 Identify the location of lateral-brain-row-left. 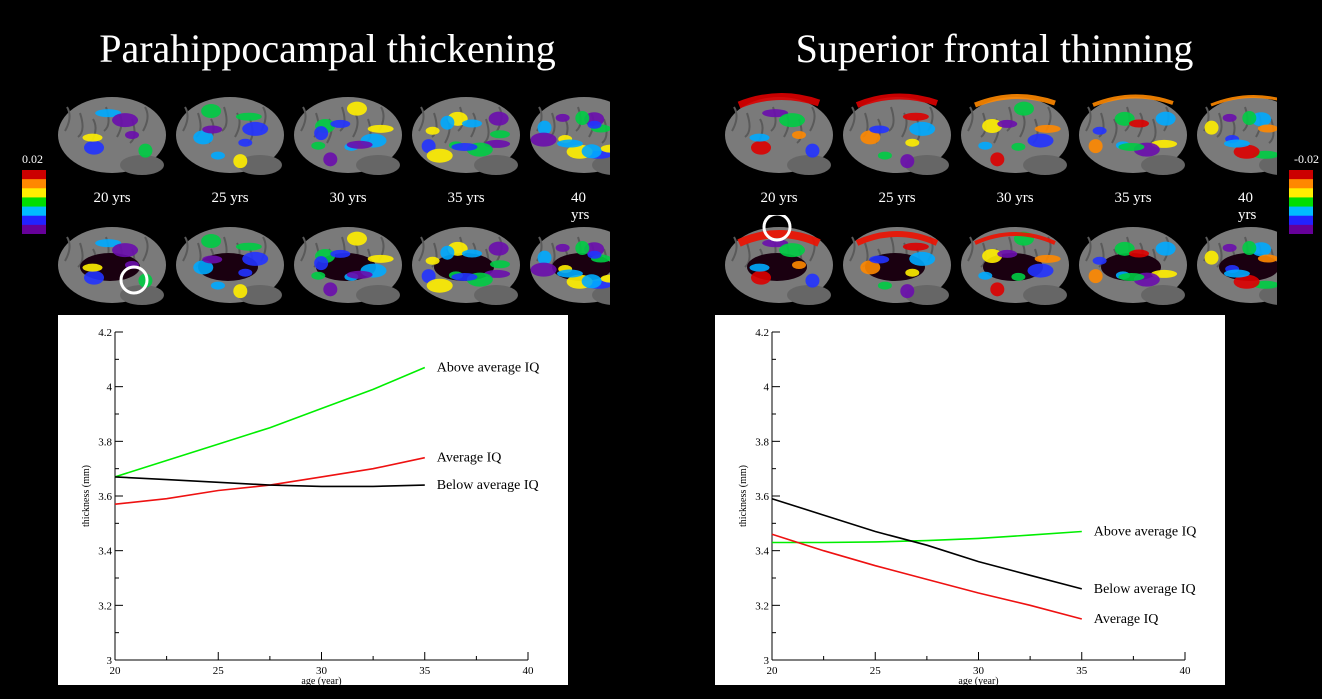
(334, 136).